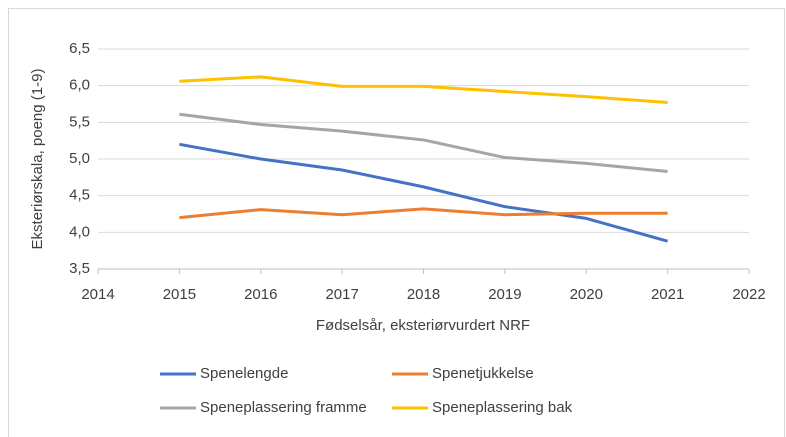  I want to click on y-tick-label: 4,0, so click(79, 231).